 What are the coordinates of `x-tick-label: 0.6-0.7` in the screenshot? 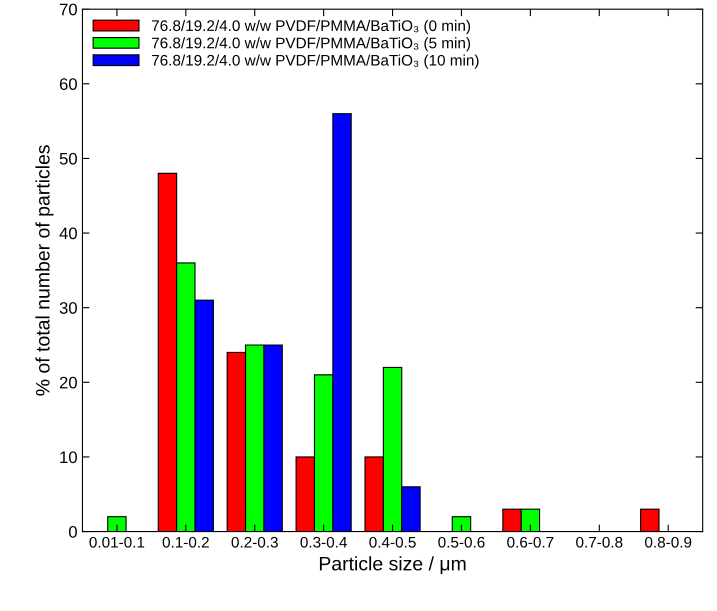 It's located at (530, 542).